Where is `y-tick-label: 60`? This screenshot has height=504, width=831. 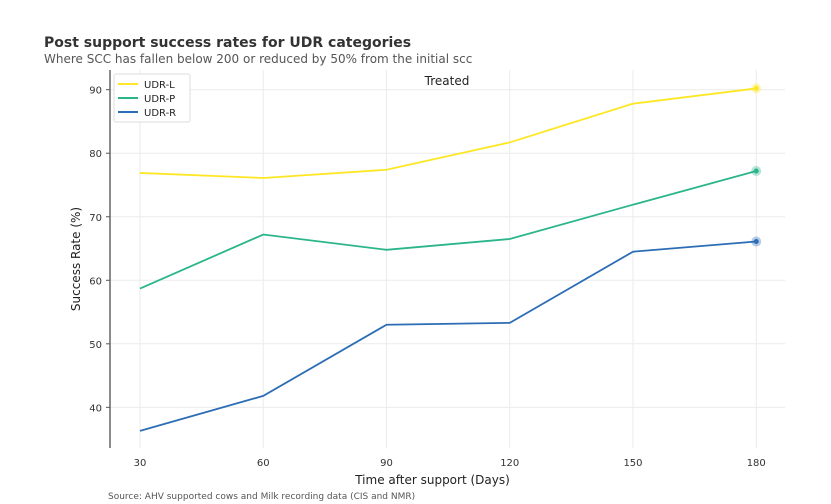
y-tick-label: 60 is located at coordinates (95, 281).